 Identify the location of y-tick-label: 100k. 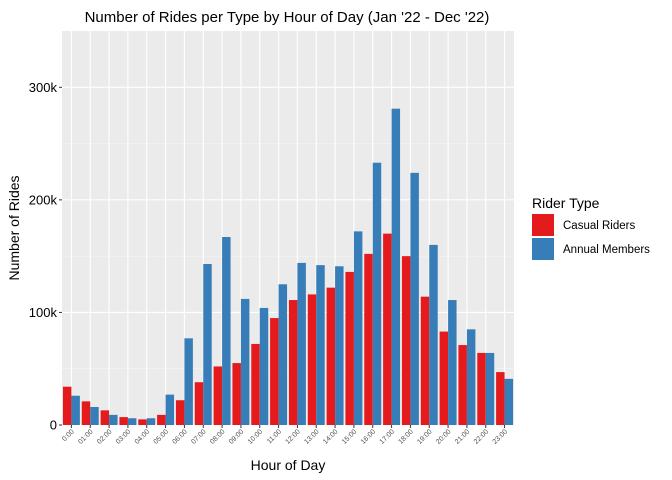
(43, 312).